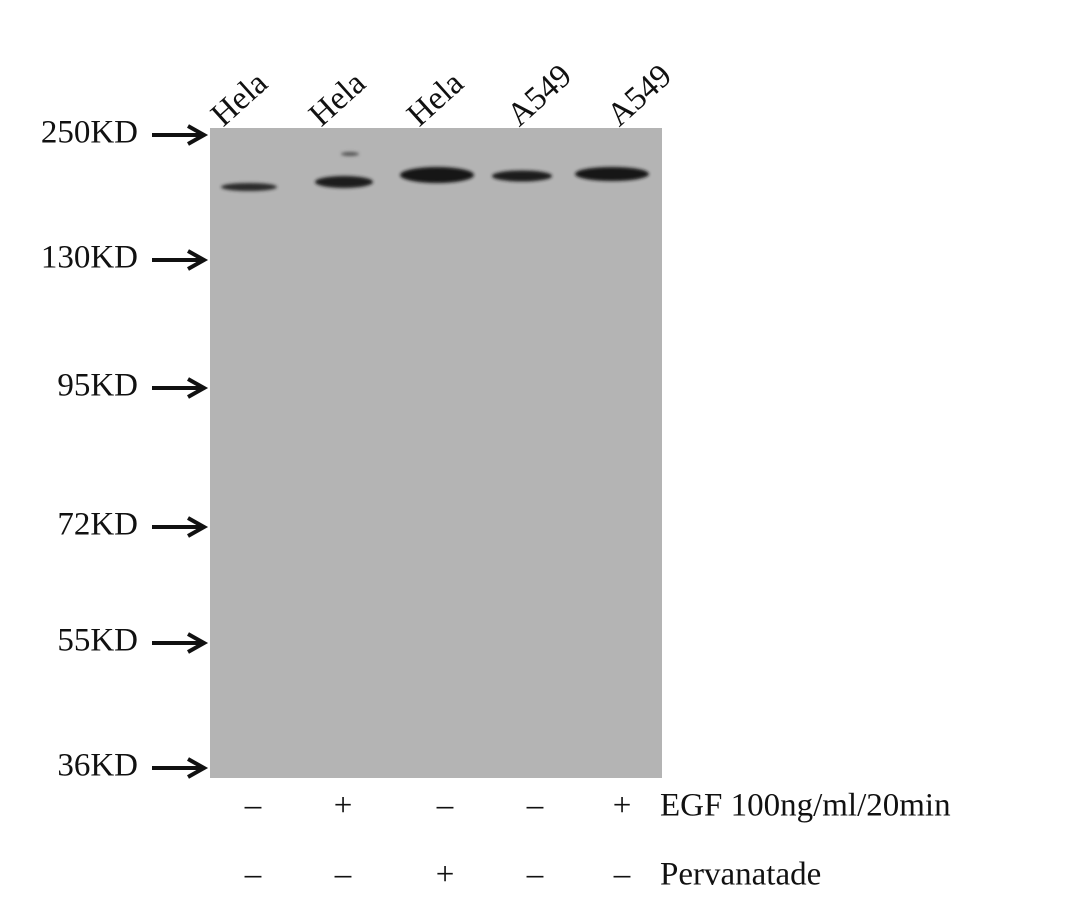 This screenshot has width=1080, height=906. I want to click on treatment-row: – – + – – Pervanatade, so click(533, 875).